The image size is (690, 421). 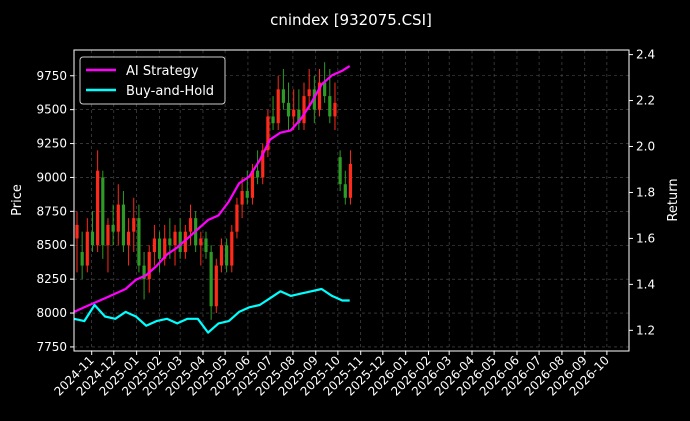 What do you see at coordinates (51, 211) in the screenshot?
I see `y-tick-label: 8750` at bounding box center [51, 211].